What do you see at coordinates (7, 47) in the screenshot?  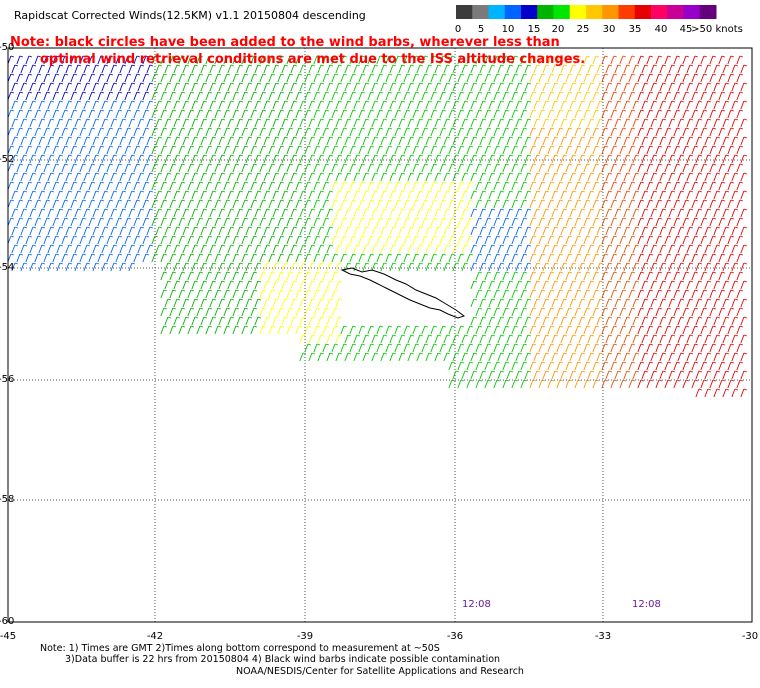 I see `lat-label: -50` at bounding box center [7, 47].